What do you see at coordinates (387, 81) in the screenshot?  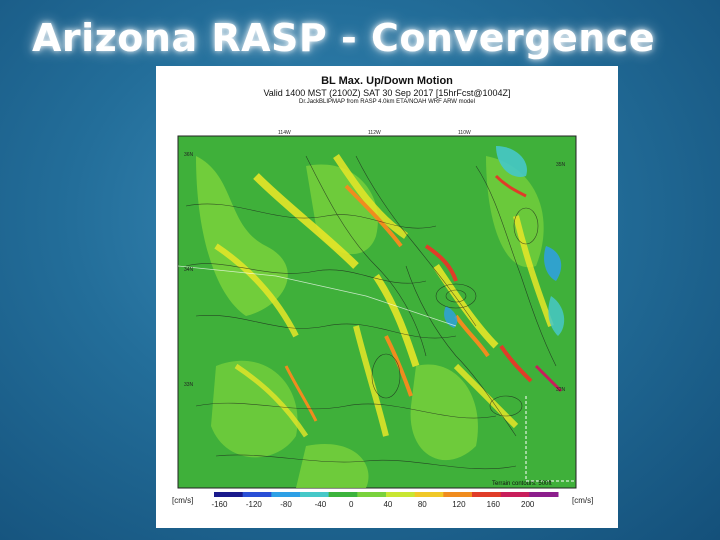 I see `figure-title: BL Max. Up/Down Motion` at bounding box center [387, 81].